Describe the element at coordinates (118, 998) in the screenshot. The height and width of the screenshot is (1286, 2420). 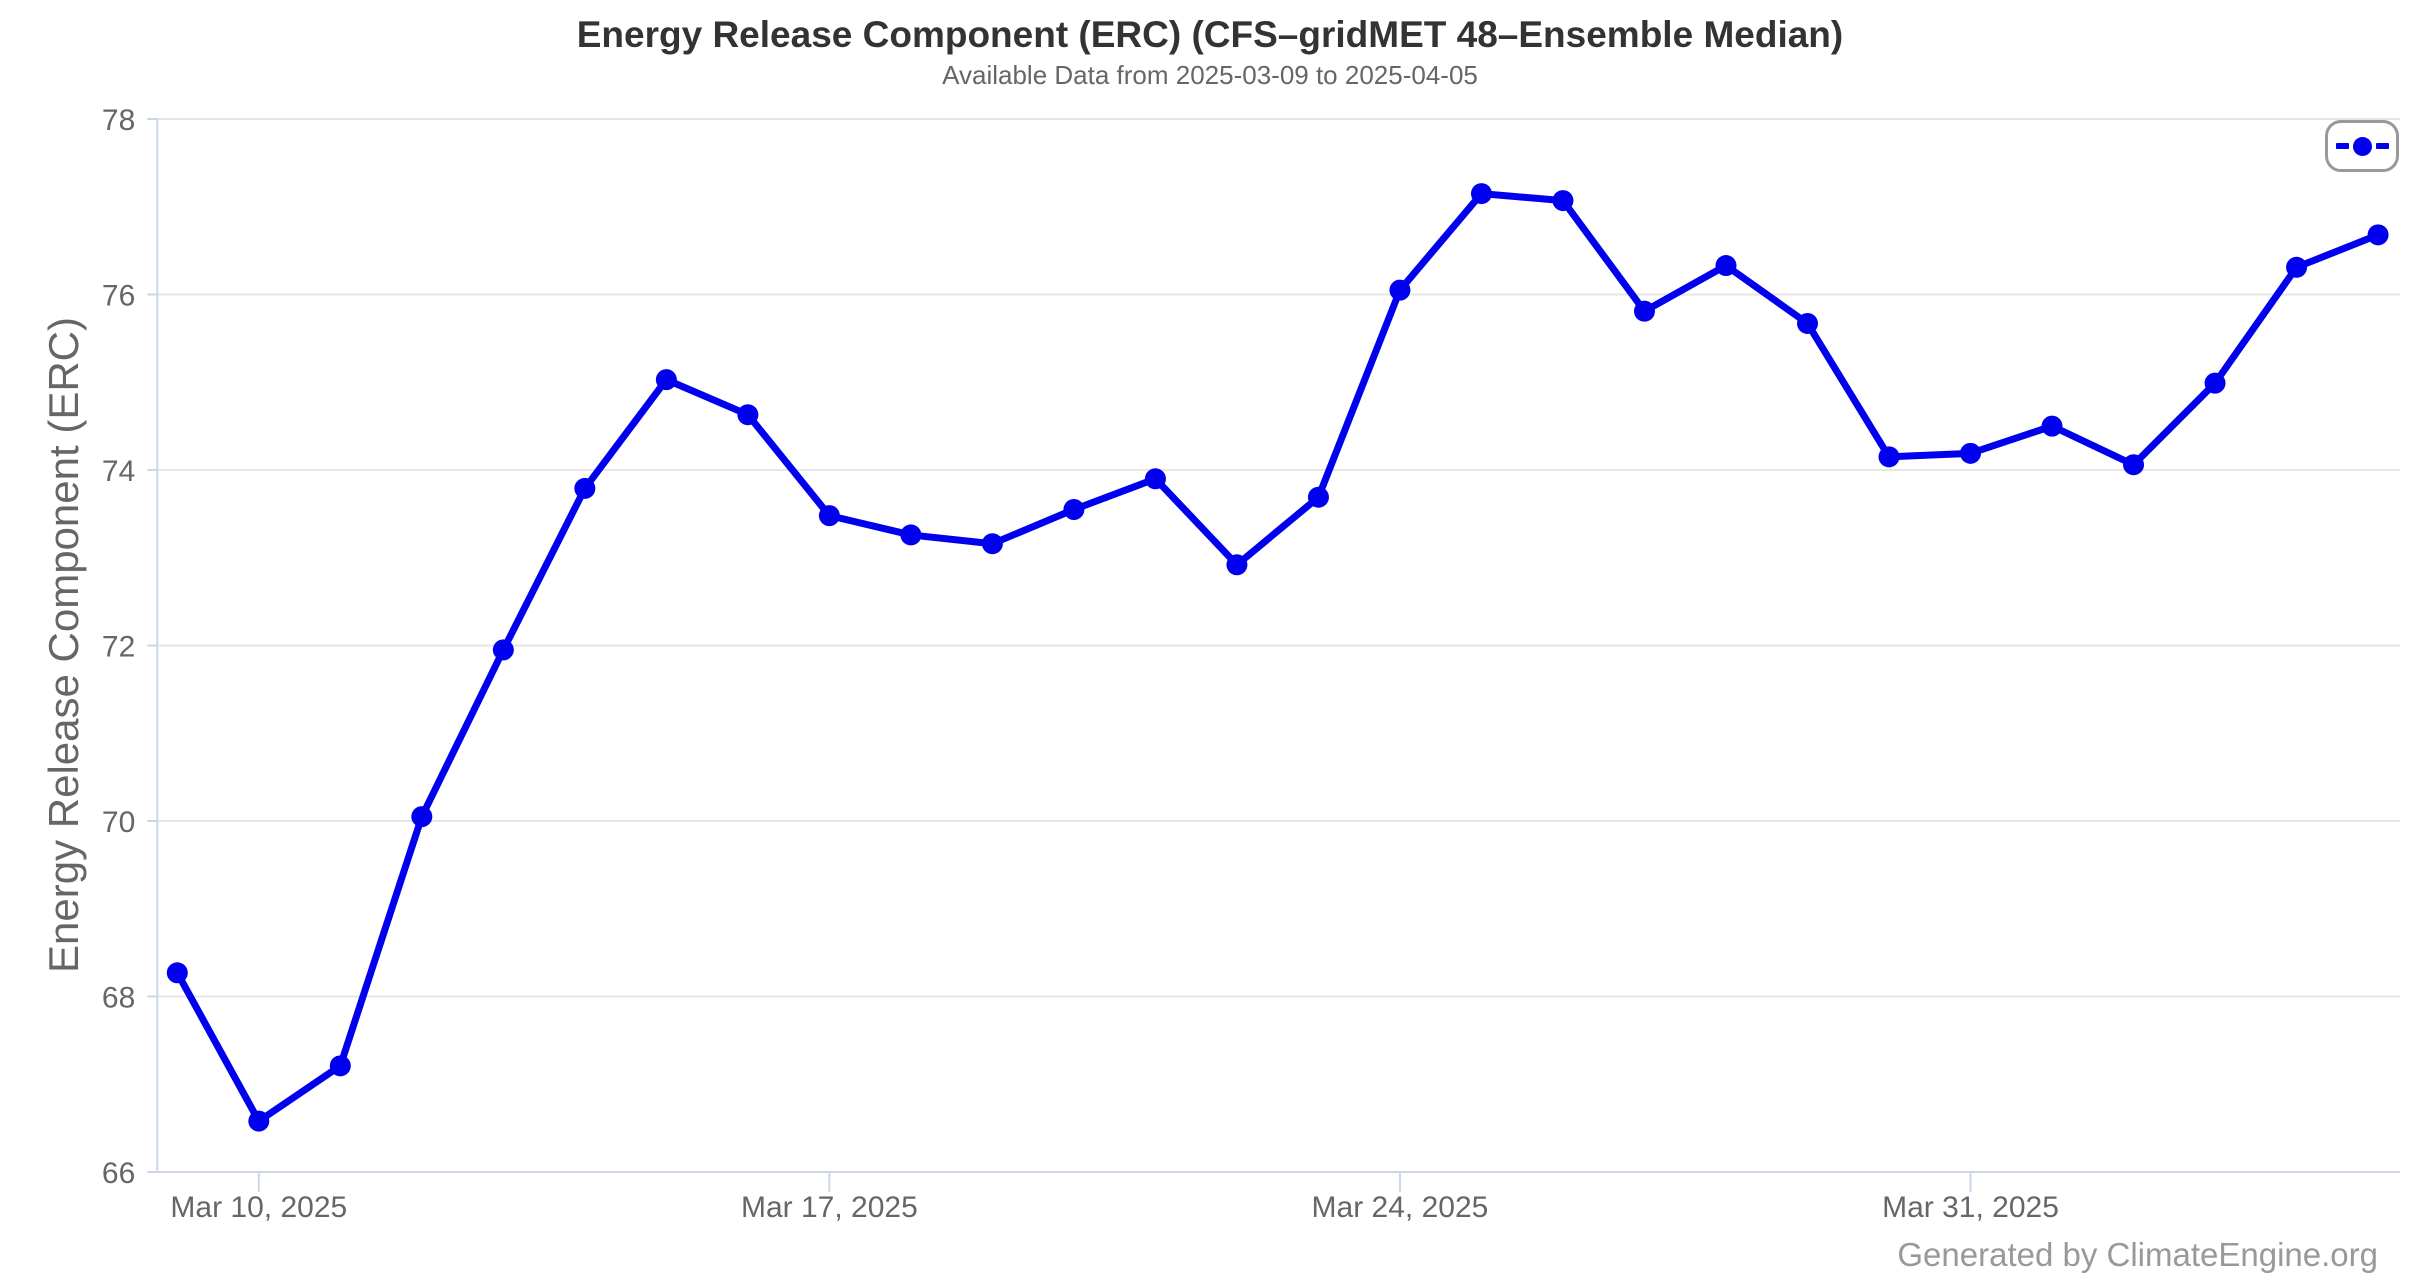
I see `y-tick-label: 68` at that location.